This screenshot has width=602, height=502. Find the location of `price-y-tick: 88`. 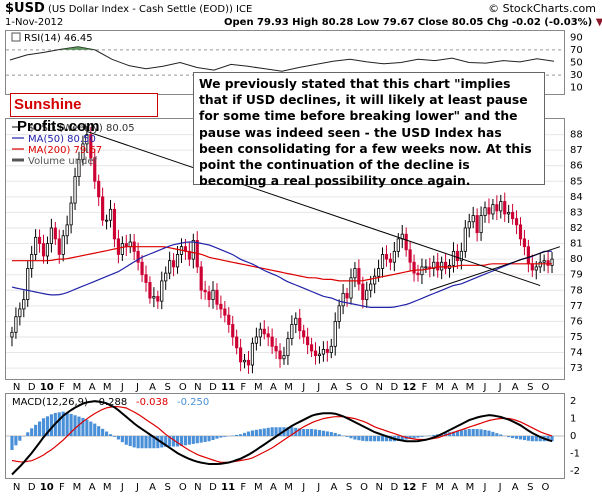

price-y-tick: 88 is located at coordinates (576, 135).